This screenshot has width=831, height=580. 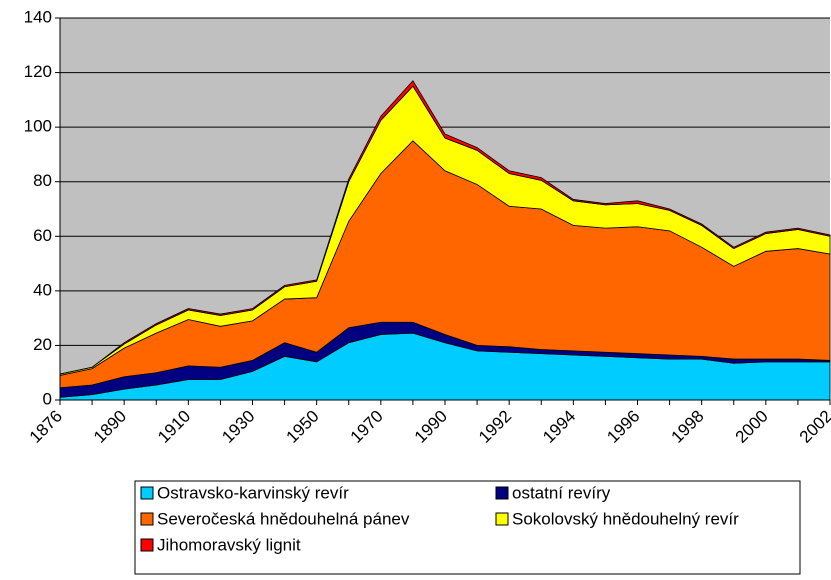 What do you see at coordinates (302, 427) in the screenshot?
I see `x-tick-label: 1950` at bounding box center [302, 427].